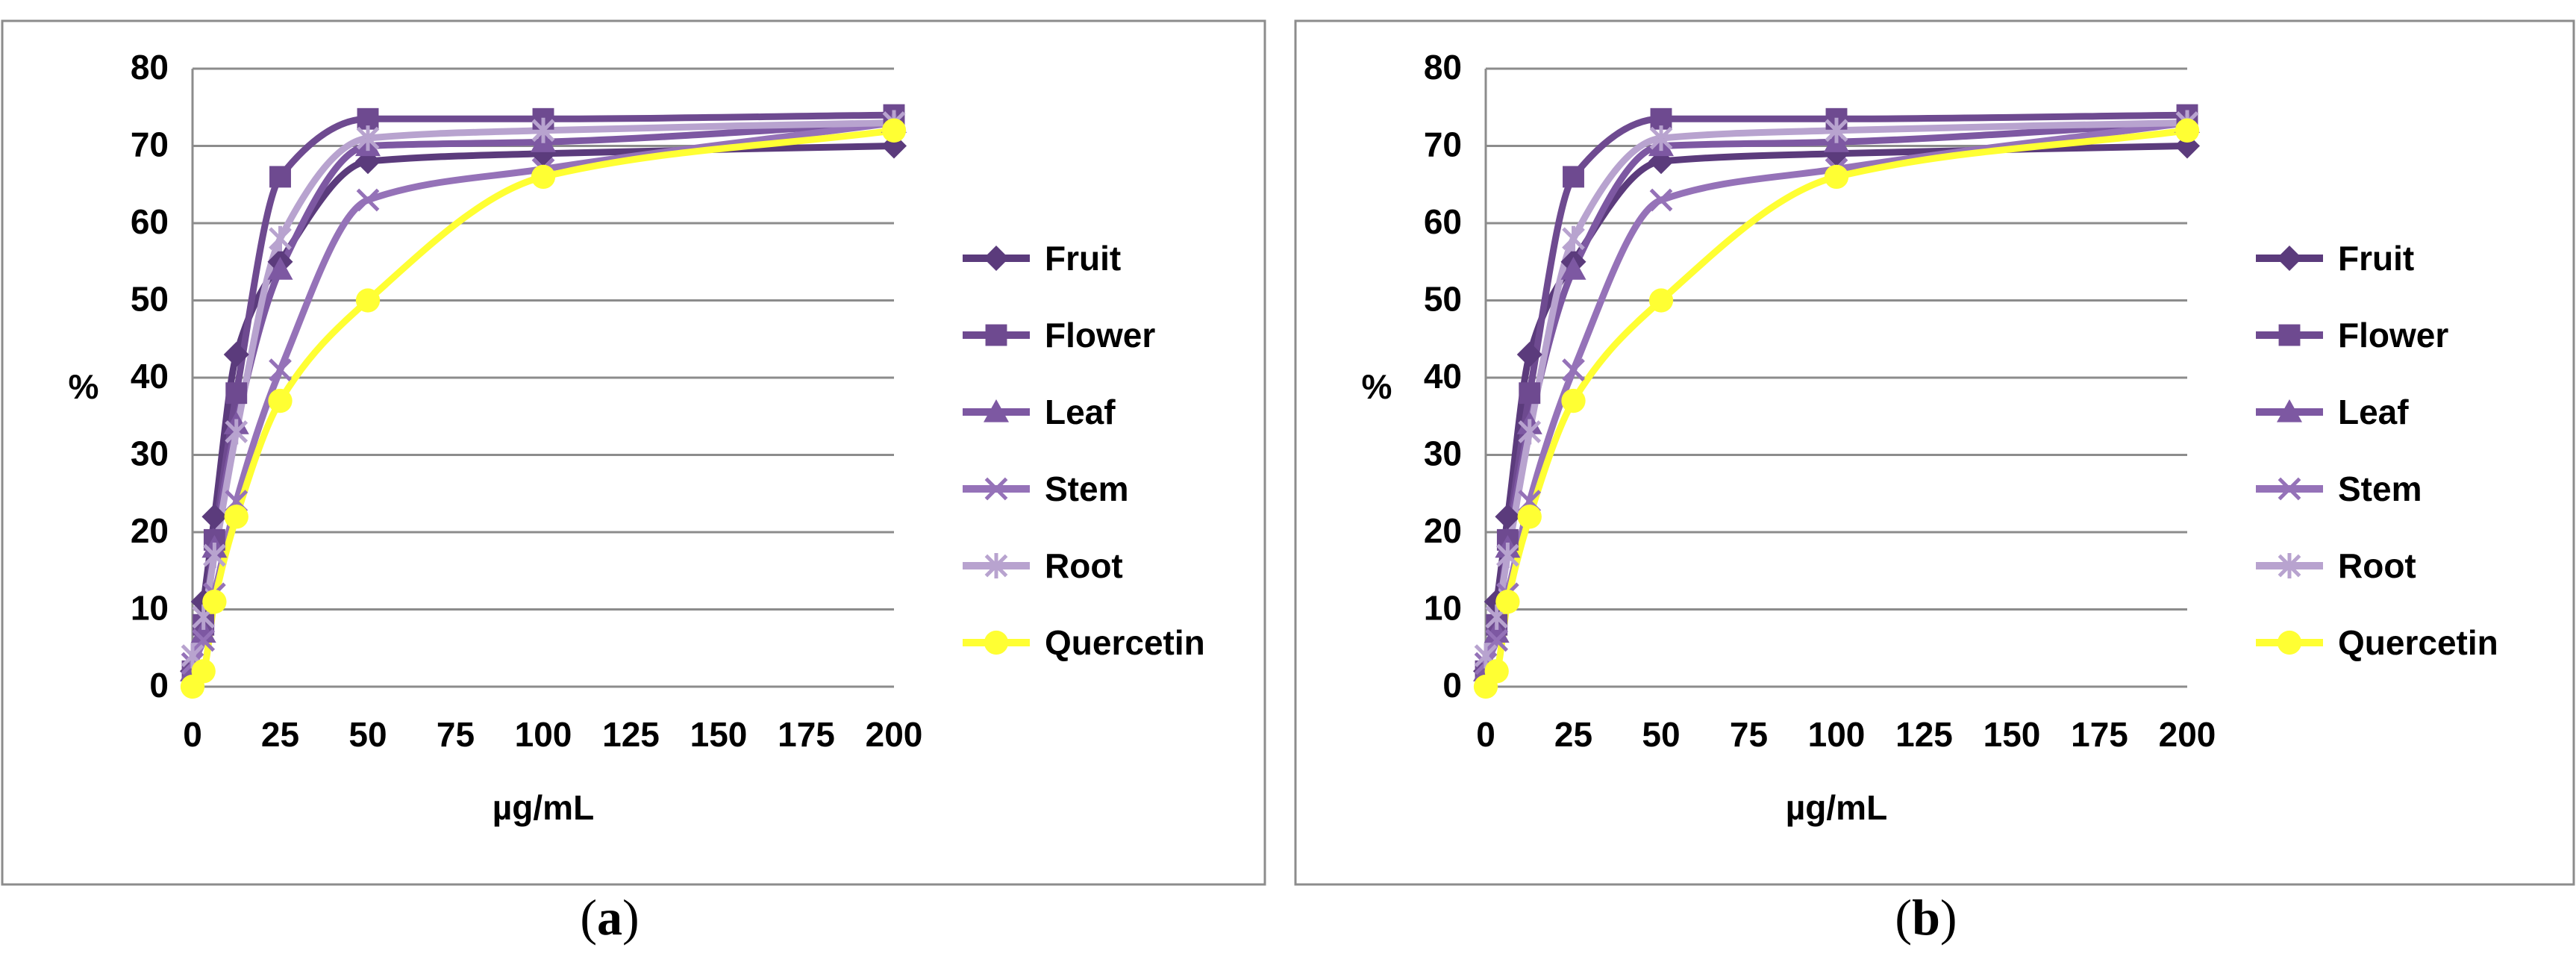 The image size is (2576, 977). Describe the element at coordinates (2376, 259) in the screenshot. I see `legend-label: Fruit` at that location.